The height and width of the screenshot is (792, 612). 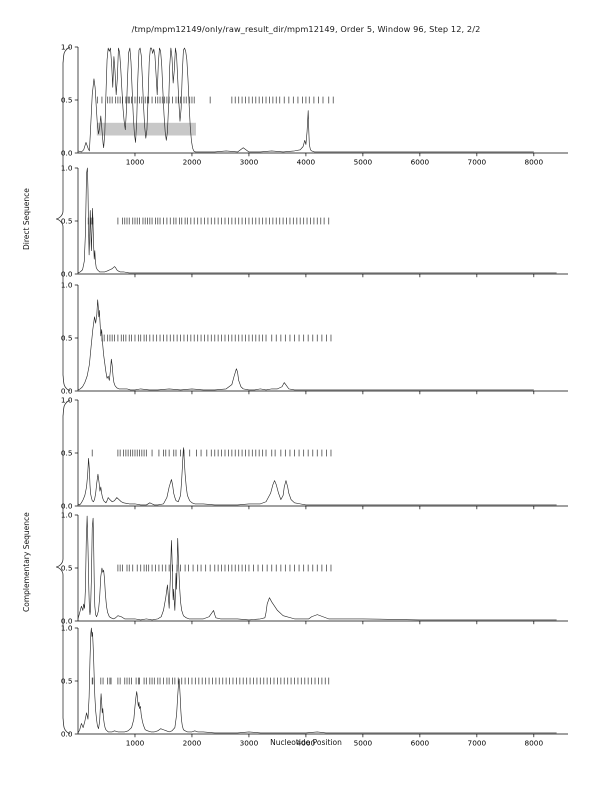 What do you see at coordinates (146, 129) in the screenshot?
I see `shaded-region` at bounding box center [146, 129].